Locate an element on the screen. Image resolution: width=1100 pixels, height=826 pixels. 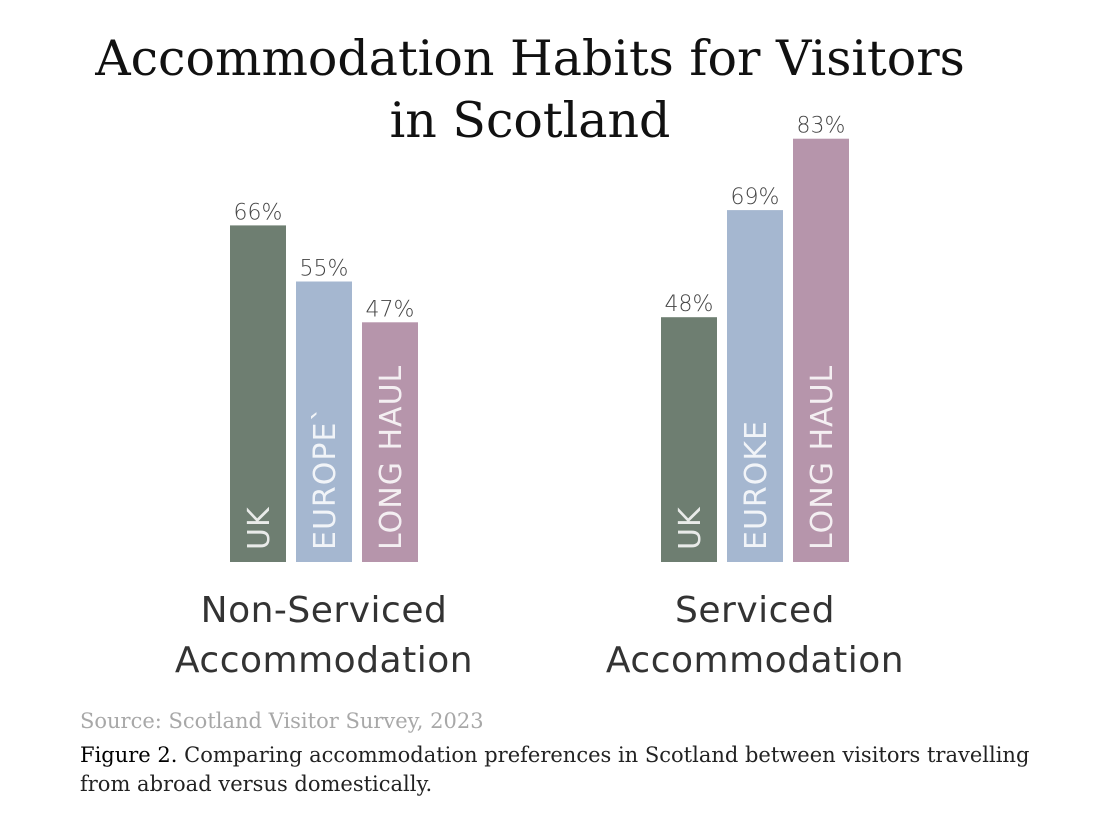
figure-label: Figure 2. is located at coordinates (129, 755).